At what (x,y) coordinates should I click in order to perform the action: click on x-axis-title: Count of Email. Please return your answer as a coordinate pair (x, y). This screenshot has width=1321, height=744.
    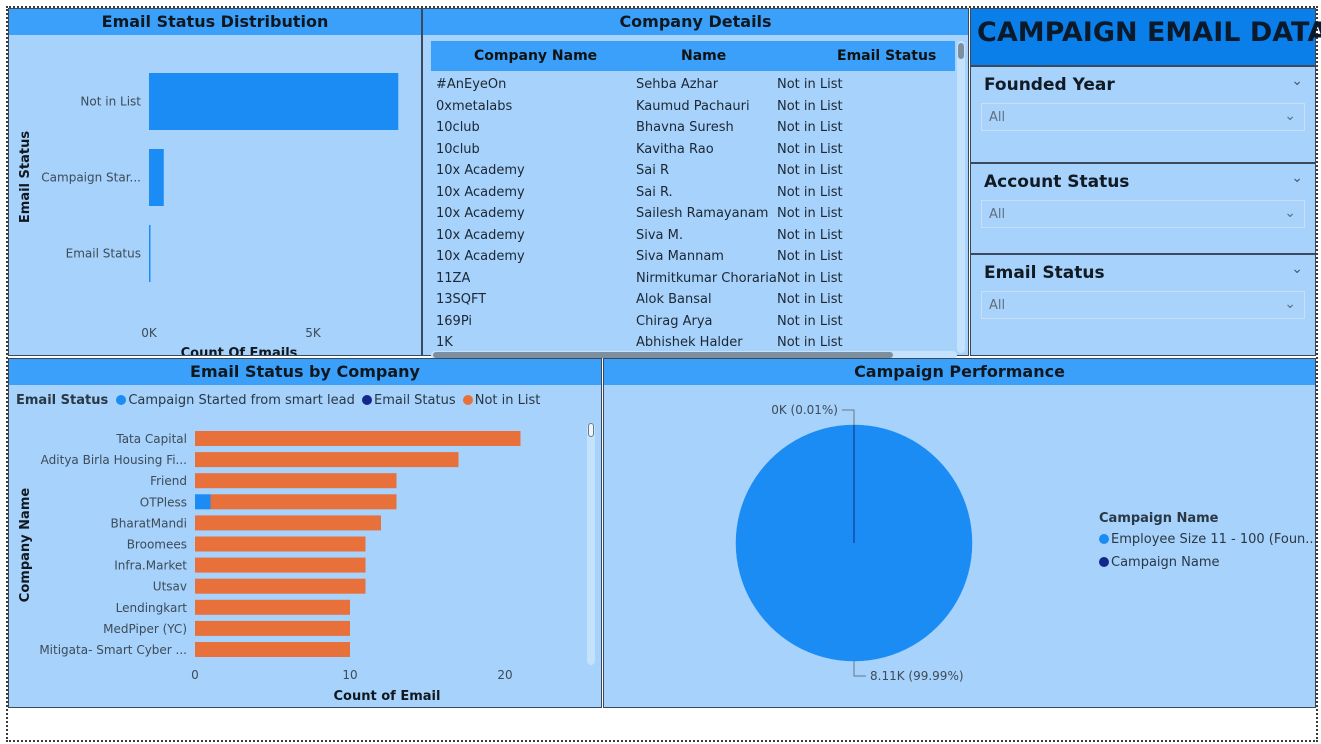
    Looking at the image, I should click on (387, 696).